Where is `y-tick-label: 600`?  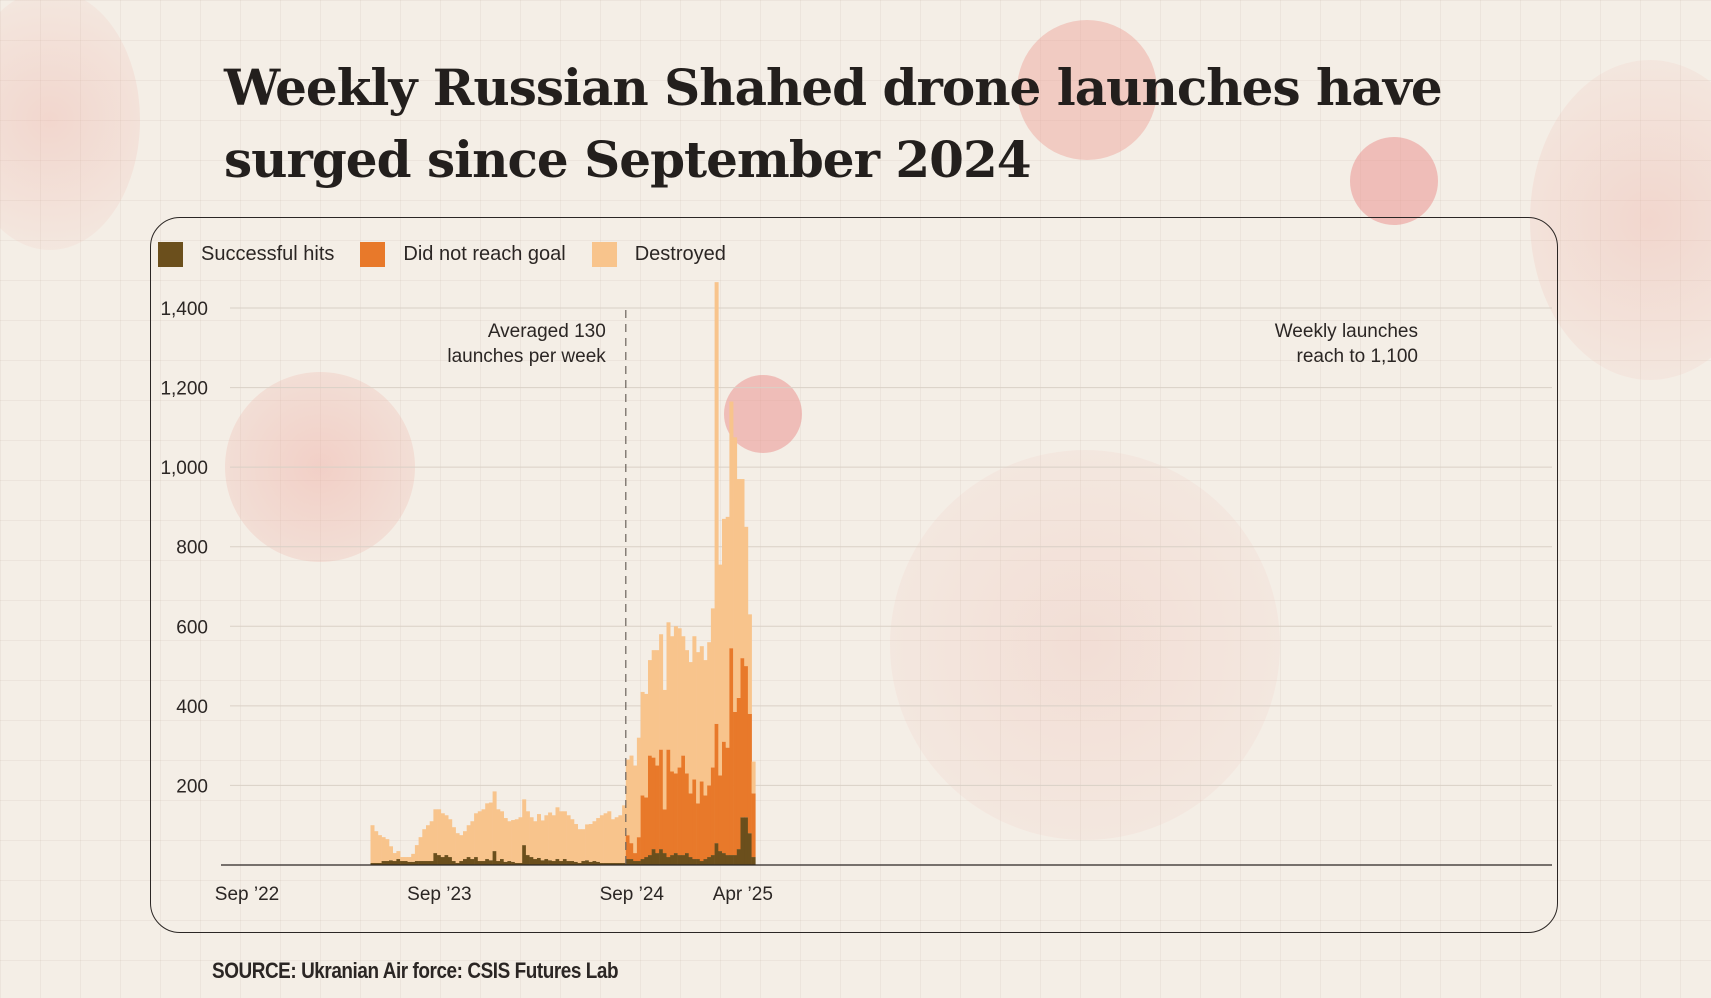 y-tick-label: 600 is located at coordinates (192, 627).